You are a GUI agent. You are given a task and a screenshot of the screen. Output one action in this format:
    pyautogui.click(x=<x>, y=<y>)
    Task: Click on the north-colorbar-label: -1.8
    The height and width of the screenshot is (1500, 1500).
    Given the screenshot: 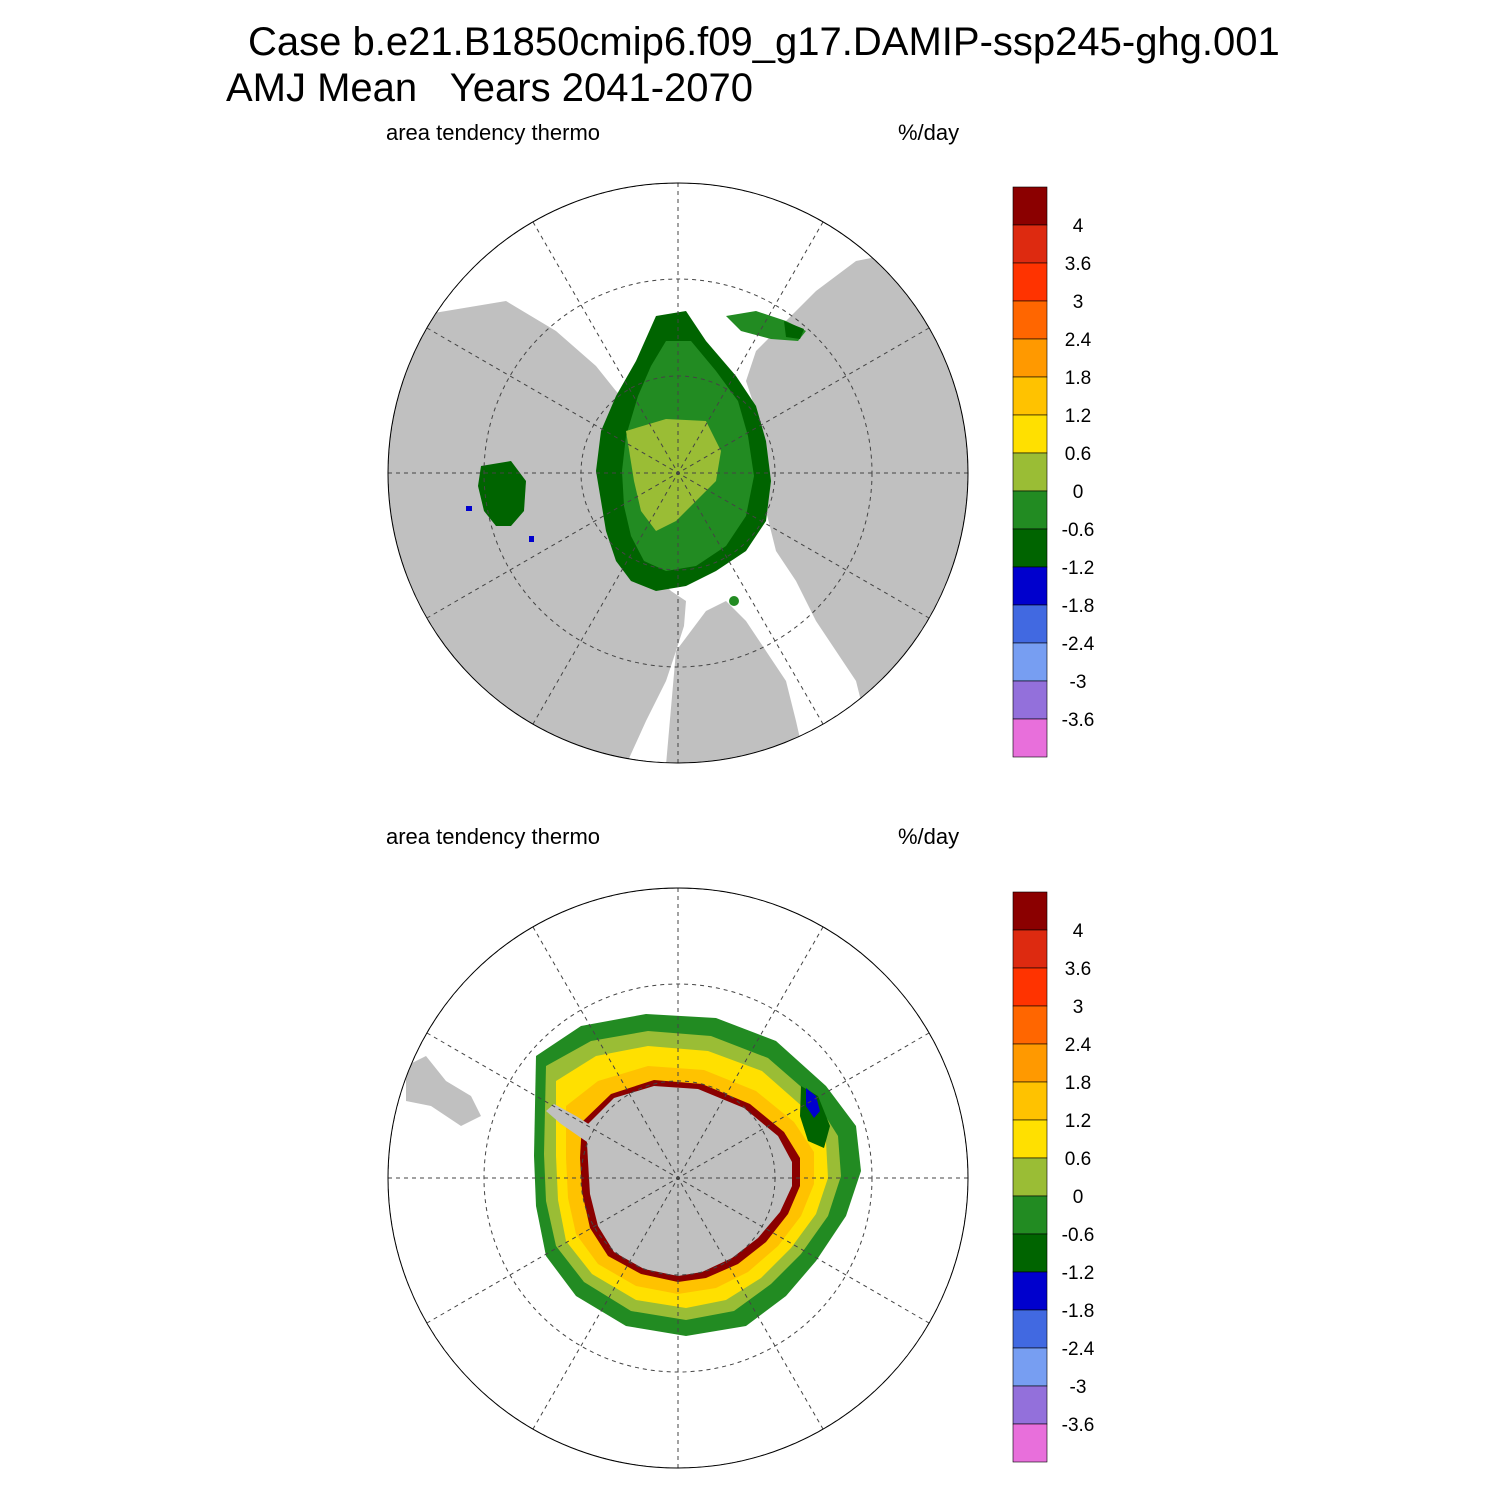 What is the action you would take?
    pyautogui.click(x=1078, y=606)
    